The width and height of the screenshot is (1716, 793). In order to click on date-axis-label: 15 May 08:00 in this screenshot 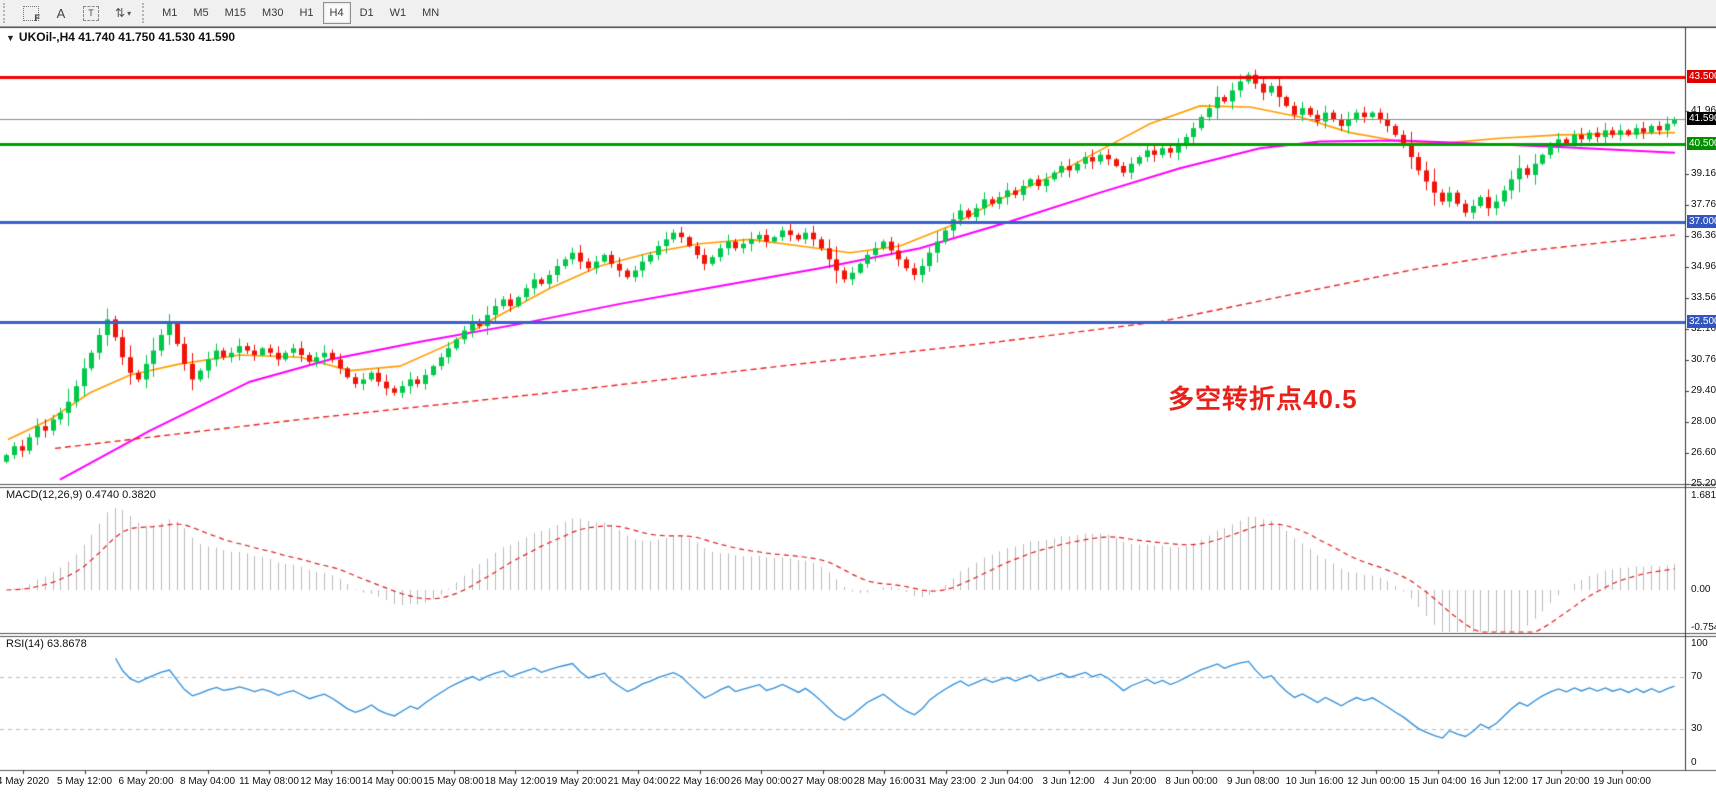, I will do `click(453, 781)`.